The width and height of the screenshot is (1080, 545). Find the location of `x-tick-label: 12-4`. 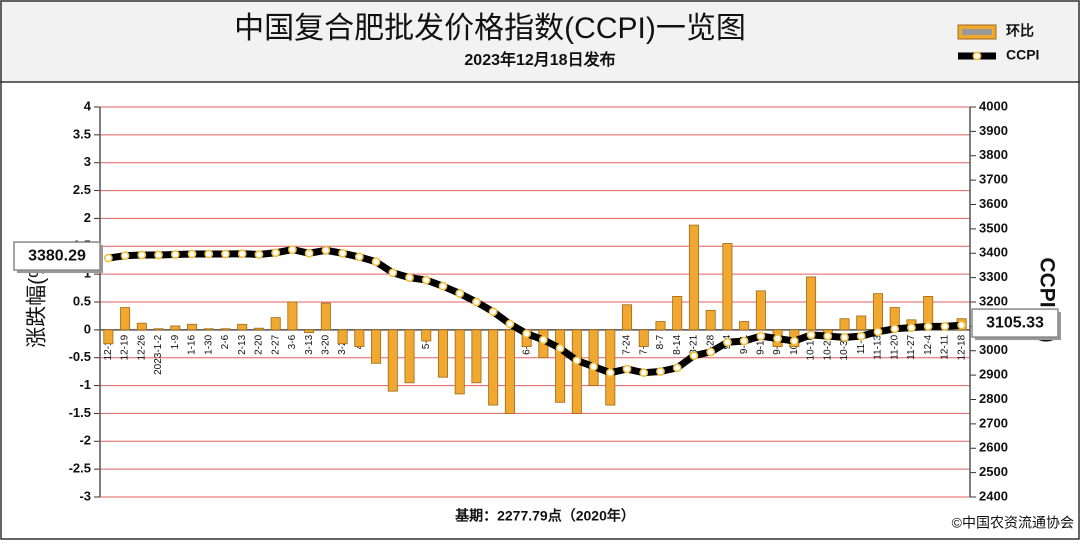

x-tick-label: 12-4 is located at coordinates (928, 344).